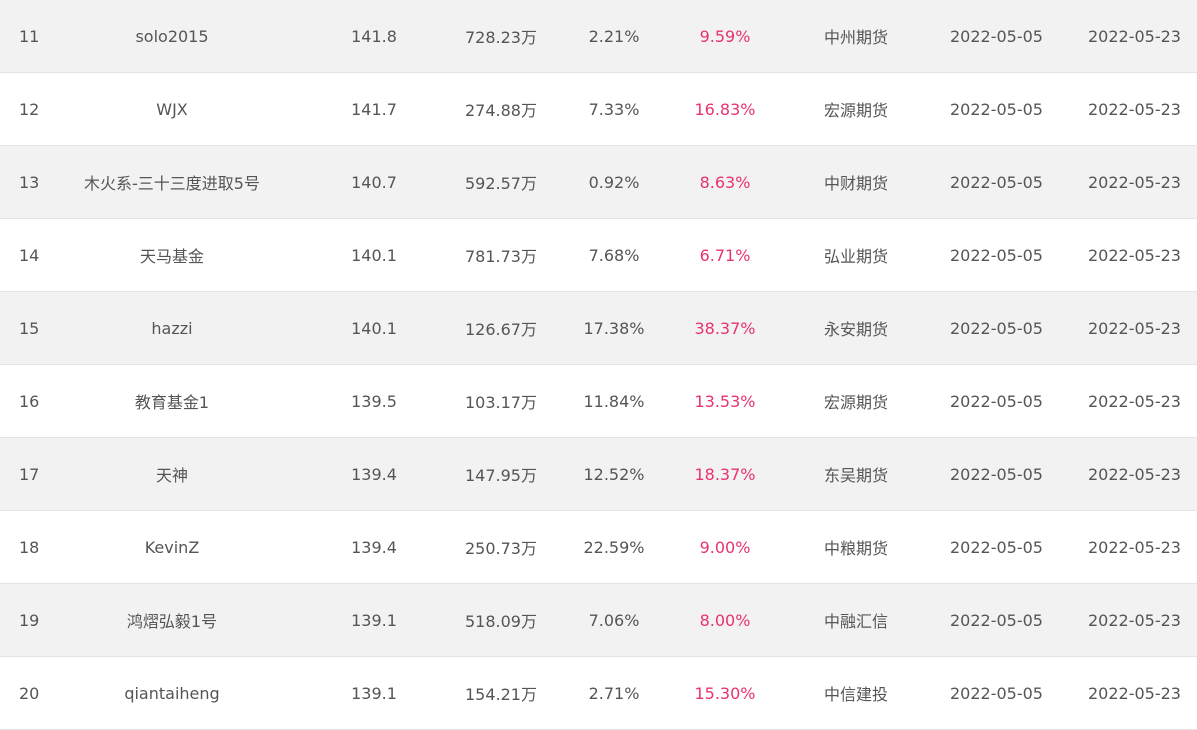  What do you see at coordinates (374, 401) in the screenshot?
I see `score-cell: 139.5` at bounding box center [374, 401].